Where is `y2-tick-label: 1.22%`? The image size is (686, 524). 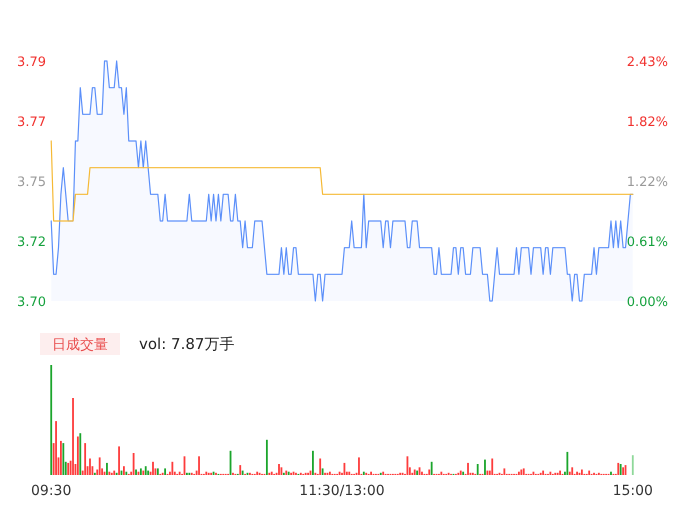 y2-tick-label: 1.22% is located at coordinates (647, 182).